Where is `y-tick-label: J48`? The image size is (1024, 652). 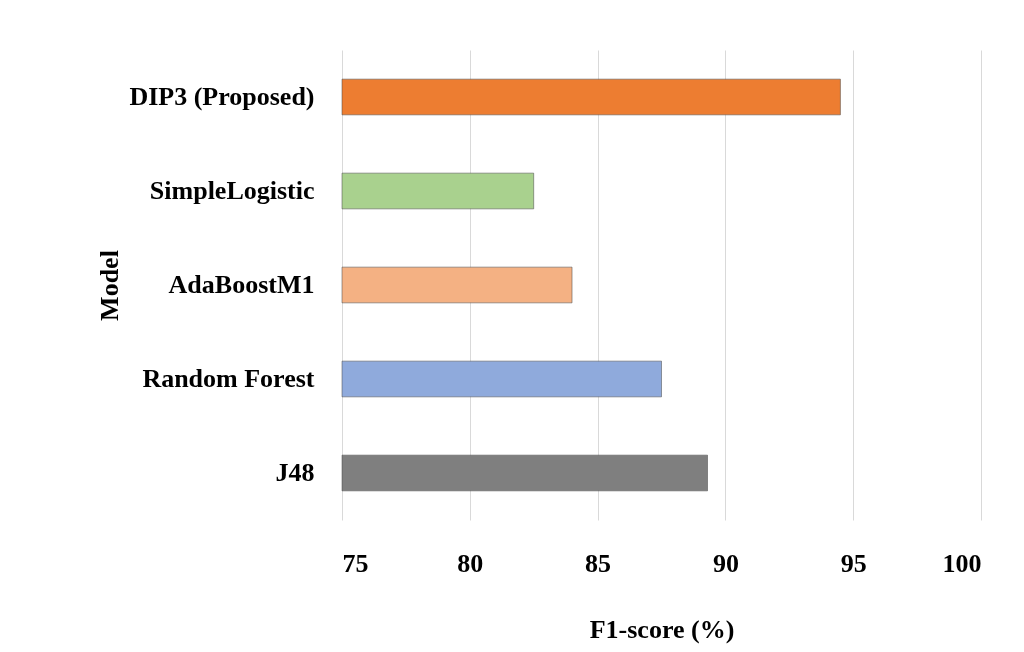
y-tick-label: J48 is located at coordinates (295, 472).